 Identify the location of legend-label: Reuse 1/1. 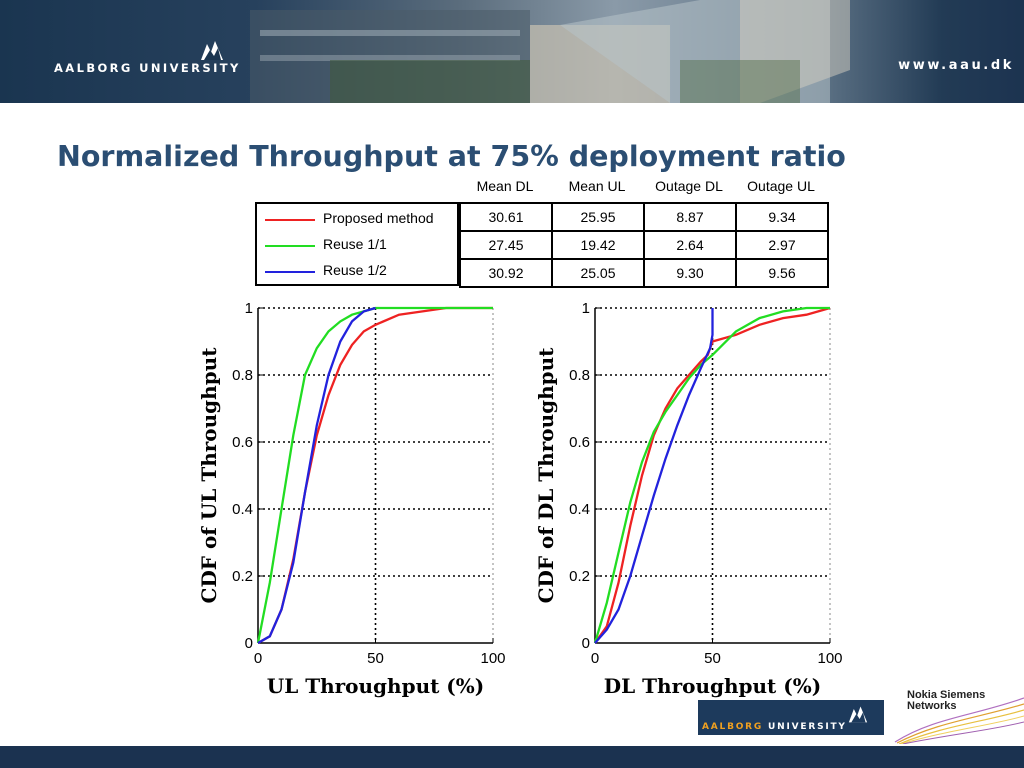
(355, 244).